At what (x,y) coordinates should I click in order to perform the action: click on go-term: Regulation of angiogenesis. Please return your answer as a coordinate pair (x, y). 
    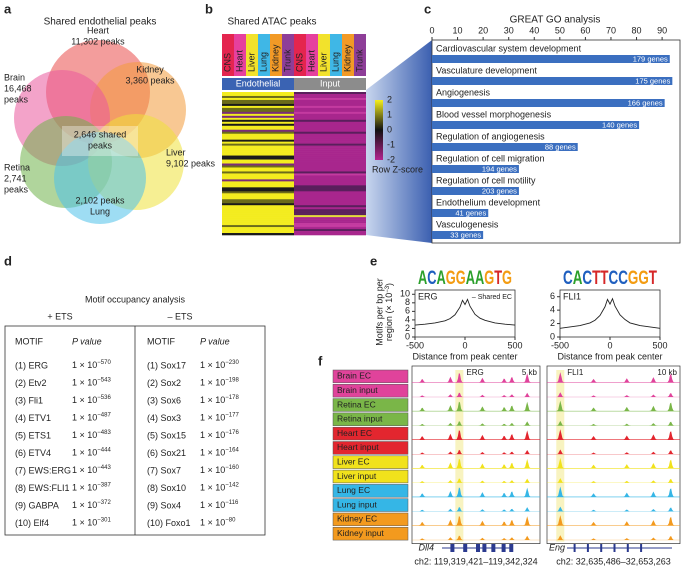
    Looking at the image, I should click on (490, 136).